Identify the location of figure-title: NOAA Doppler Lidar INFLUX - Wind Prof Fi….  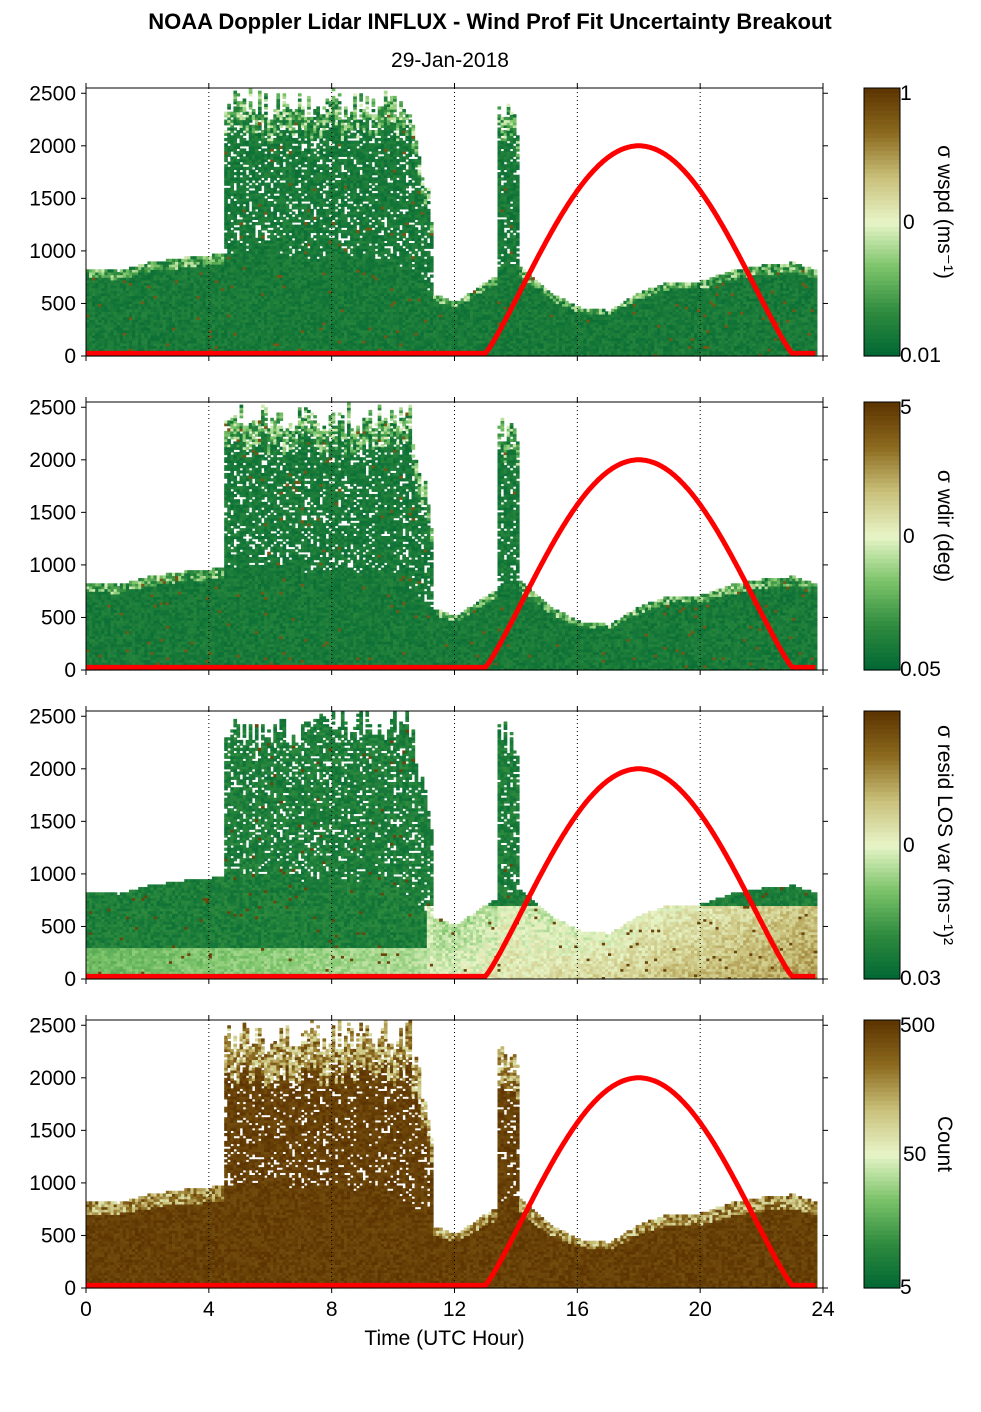
(490, 21).